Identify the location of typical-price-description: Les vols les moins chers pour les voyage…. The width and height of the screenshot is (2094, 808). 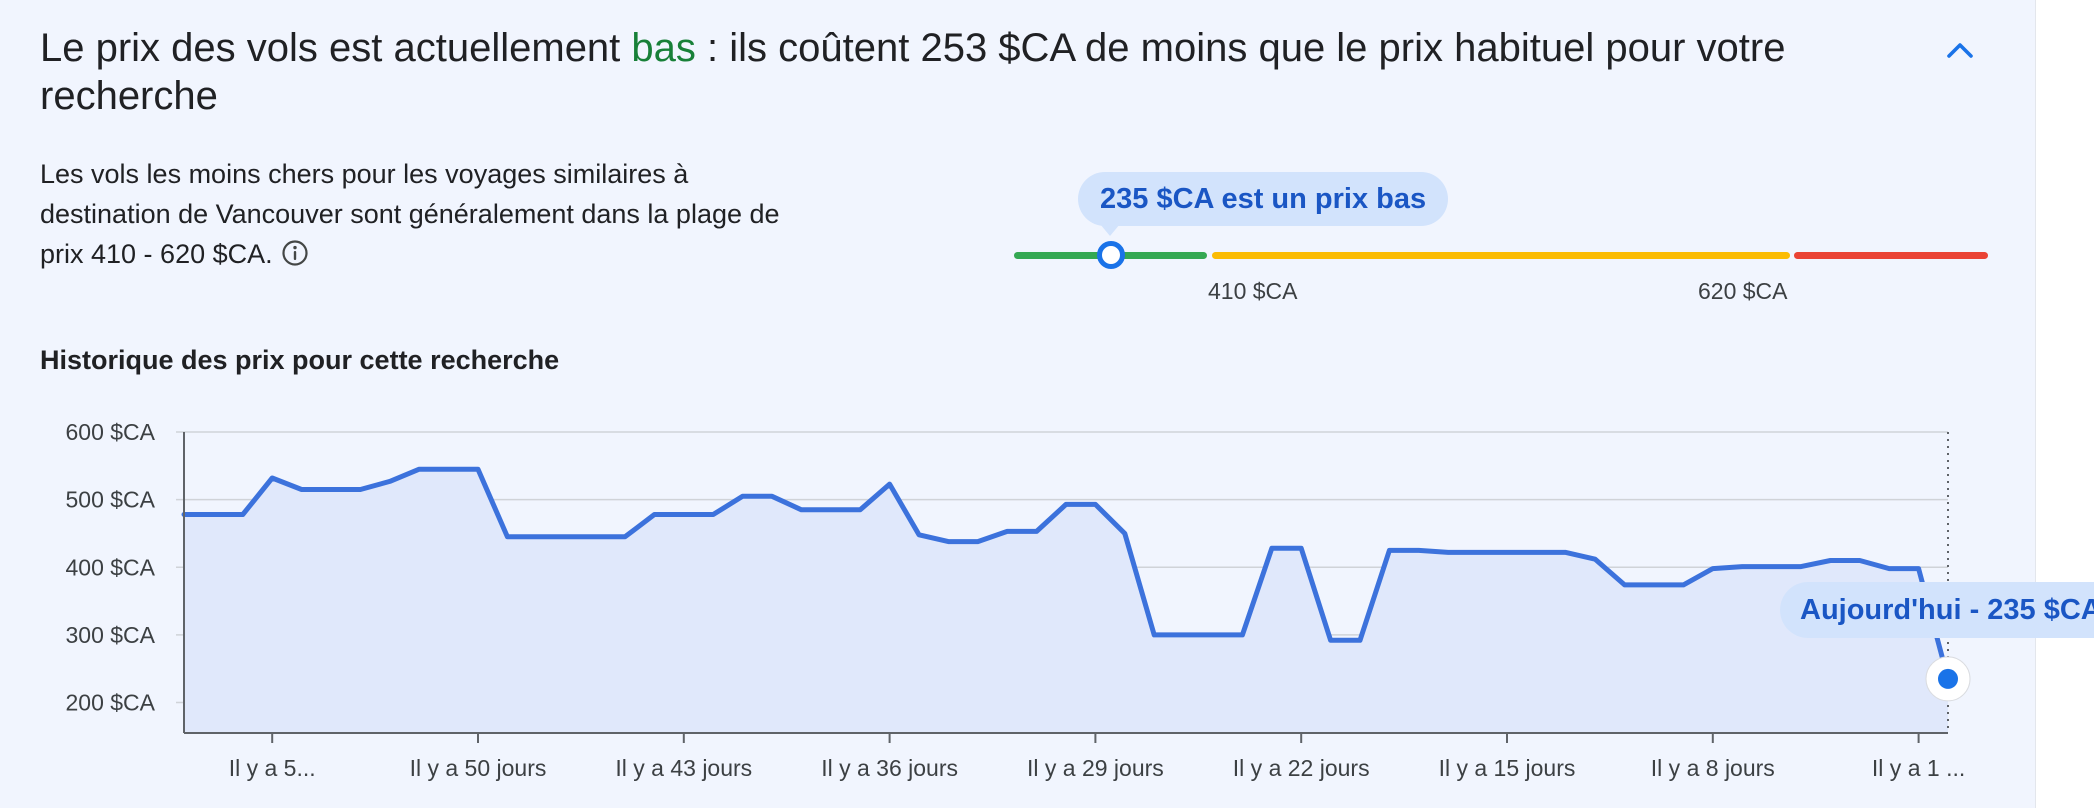
(430, 216).